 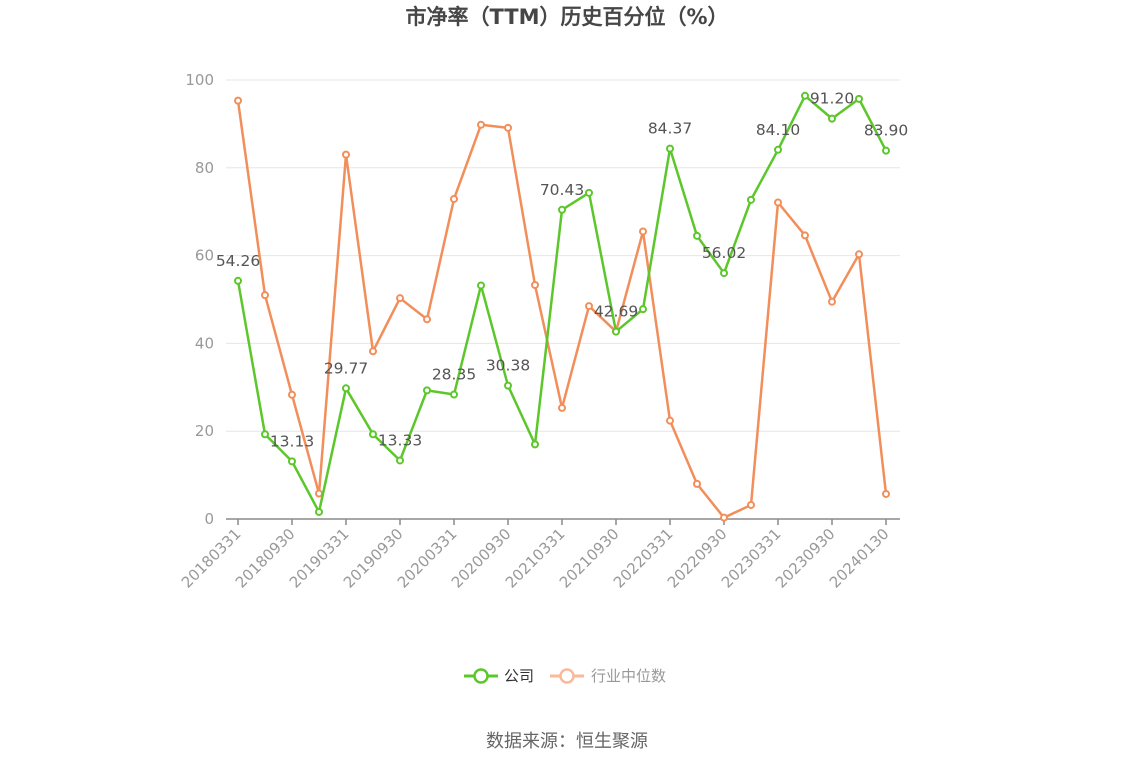 I want to click on y-tick-label: 80, so click(x=204, y=168).